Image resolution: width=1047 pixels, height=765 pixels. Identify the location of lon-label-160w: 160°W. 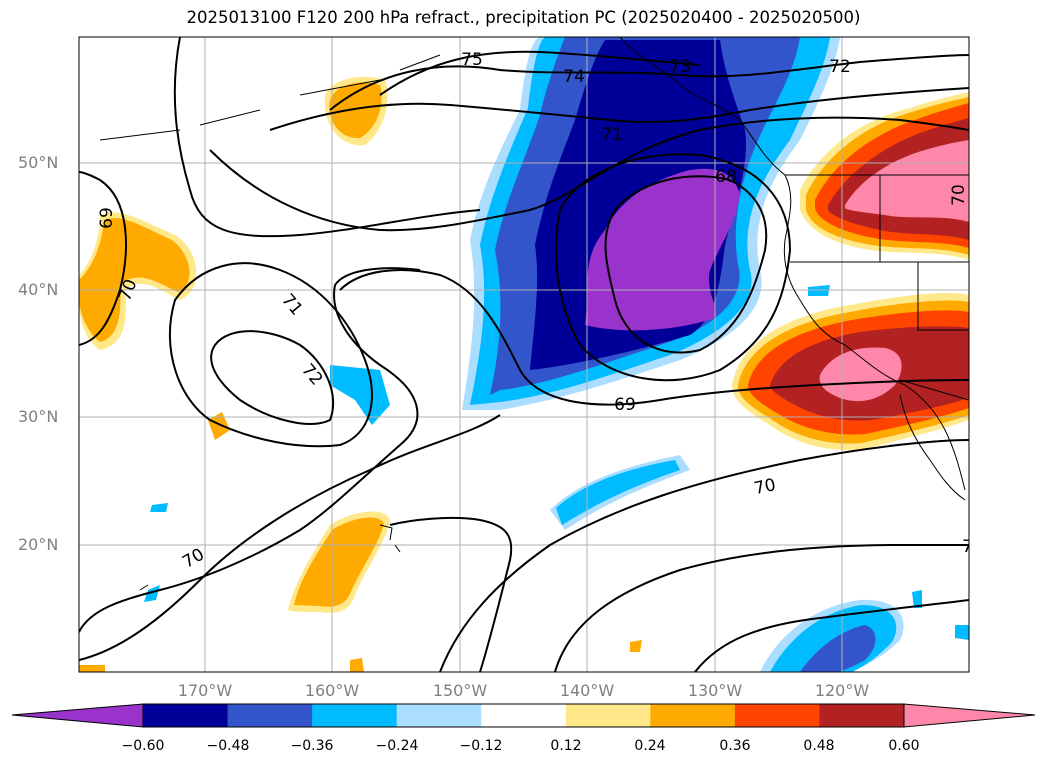
(332, 690).